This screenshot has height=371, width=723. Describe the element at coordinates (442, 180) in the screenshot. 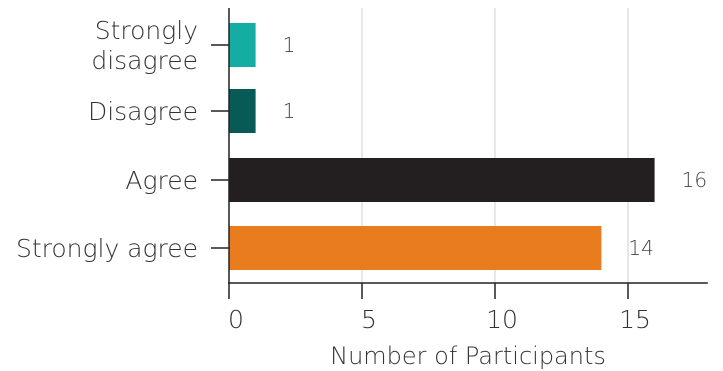

I see `bar-agree` at that location.